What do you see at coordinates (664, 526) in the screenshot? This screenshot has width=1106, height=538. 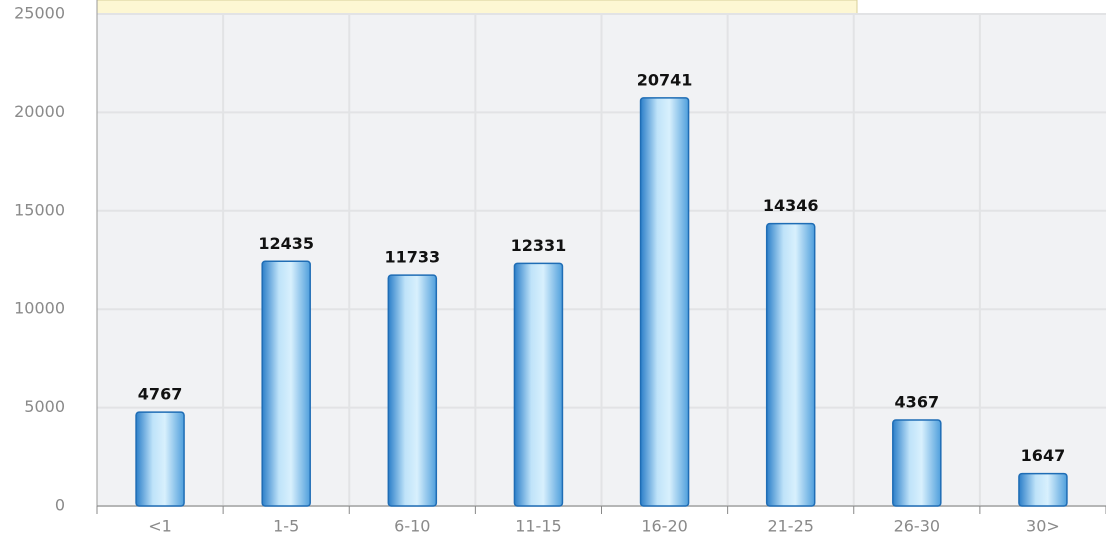 I see `x-tick-label: 16-20` at bounding box center [664, 526].